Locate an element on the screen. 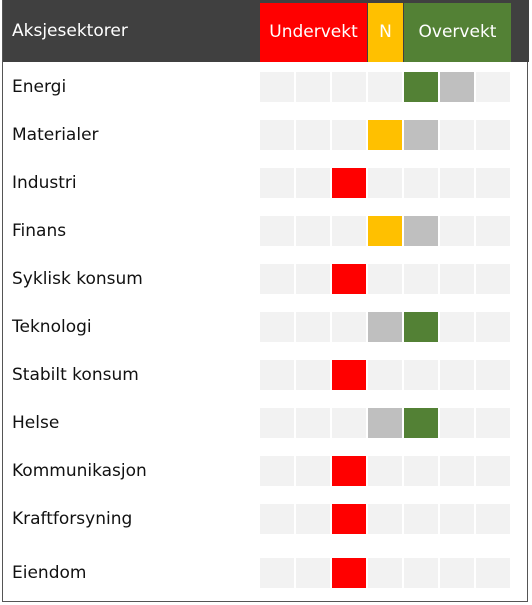 The image size is (532, 605). sector-label: Stabilt konsum is located at coordinates (75, 375).